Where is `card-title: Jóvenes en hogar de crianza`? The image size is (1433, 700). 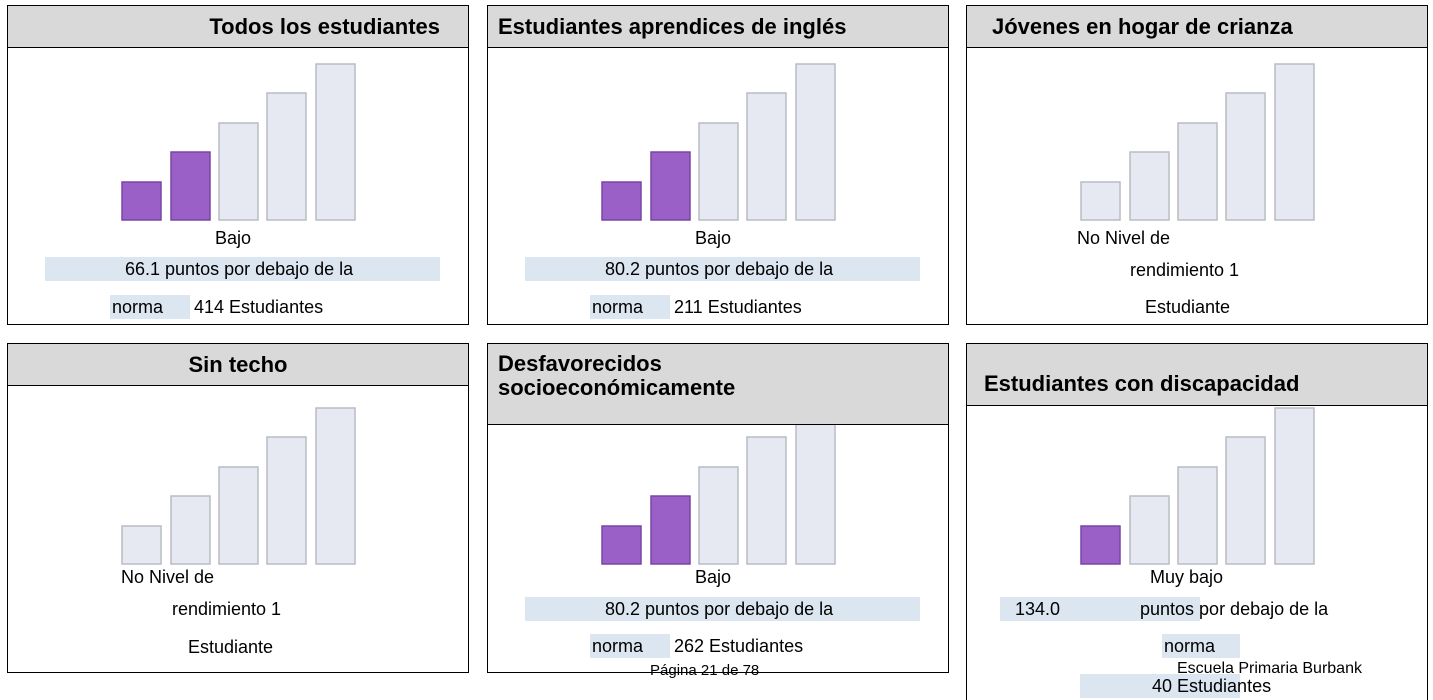 card-title: Jóvenes en hogar de crianza is located at coordinates (1142, 26).